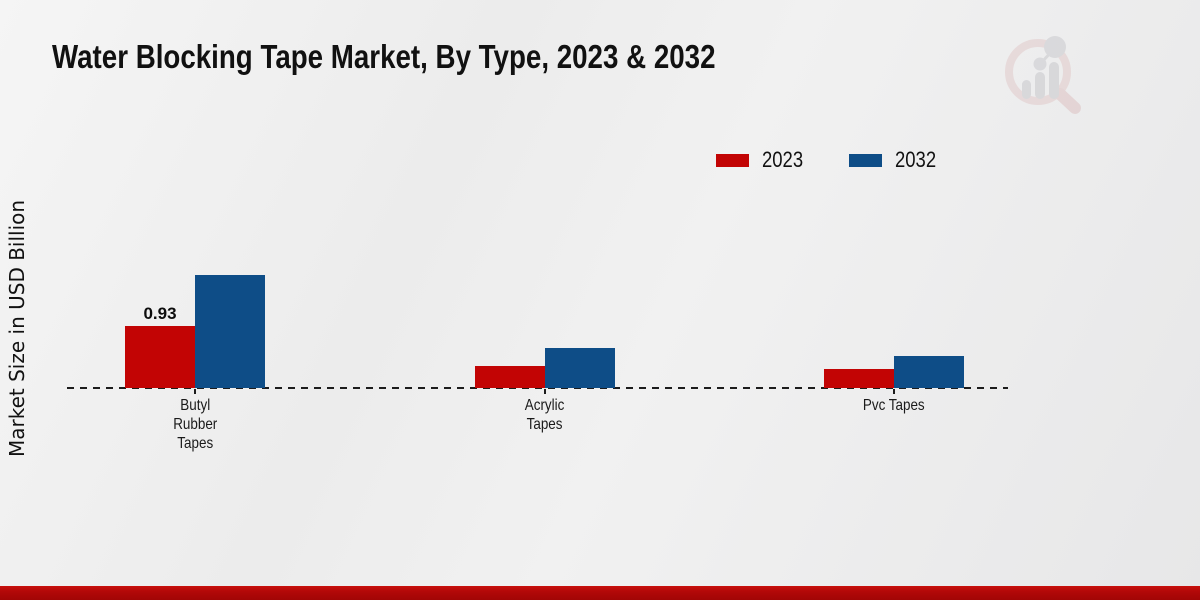 Image resolution: width=1200 pixels, height=600 pixels. Describe the element at coordinates (195, 424) in the screenshot. I see `category-label-butyl-rubber-tapes: Butyl Rubber Tapes` at that location.